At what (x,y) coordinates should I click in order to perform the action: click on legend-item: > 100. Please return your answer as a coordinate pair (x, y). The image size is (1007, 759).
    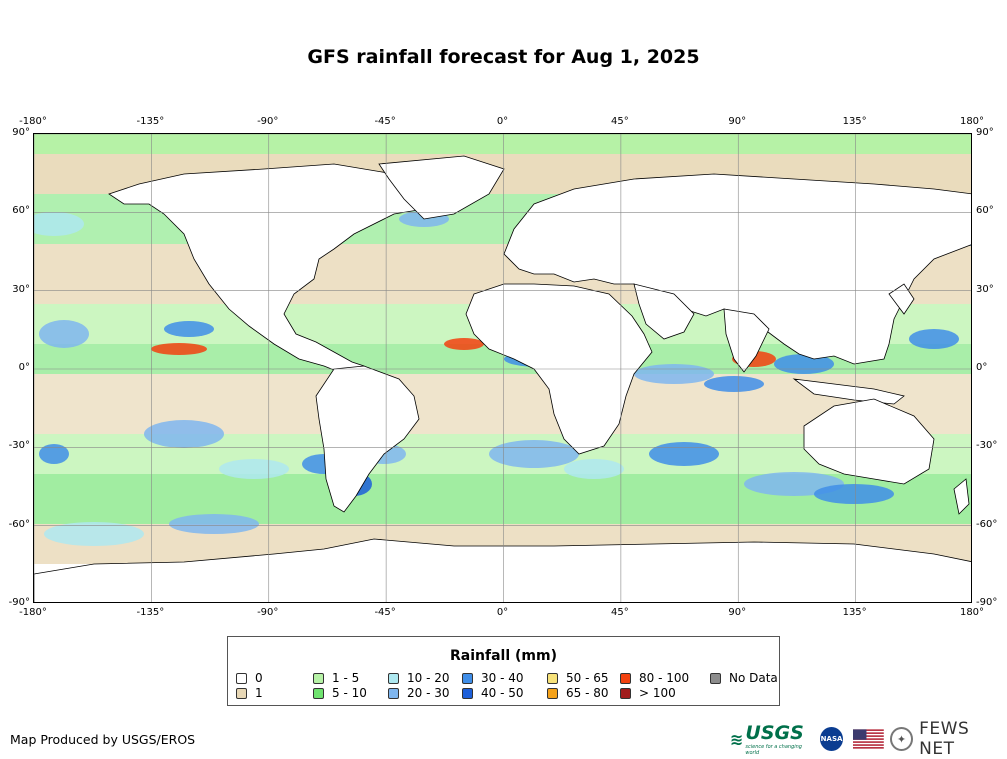
    Looking at the image, I should click on (648, 693).